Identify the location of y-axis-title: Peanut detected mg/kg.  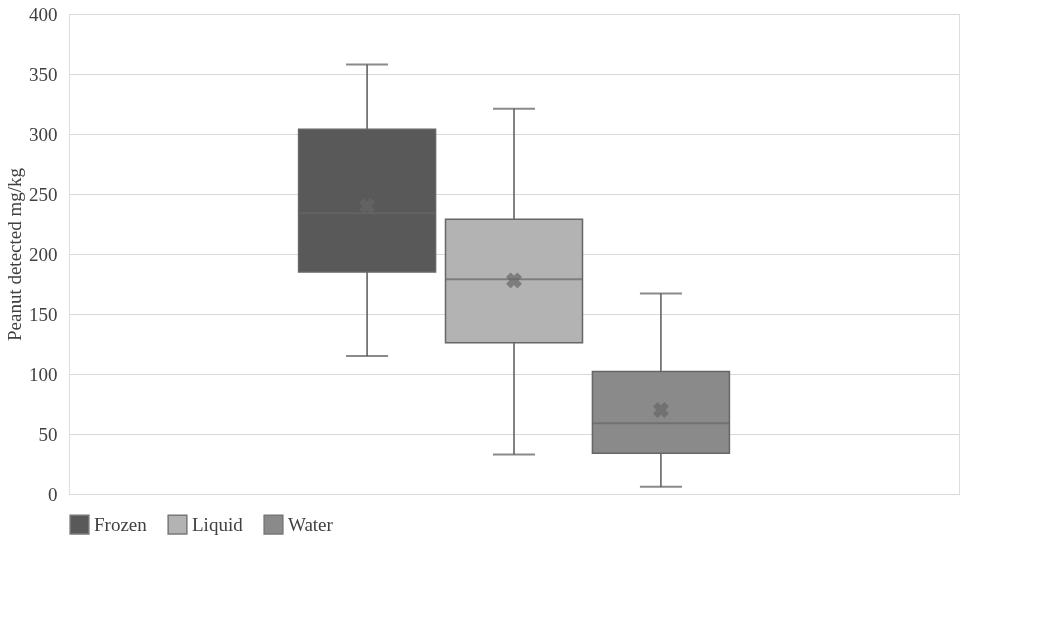
(14, 254).